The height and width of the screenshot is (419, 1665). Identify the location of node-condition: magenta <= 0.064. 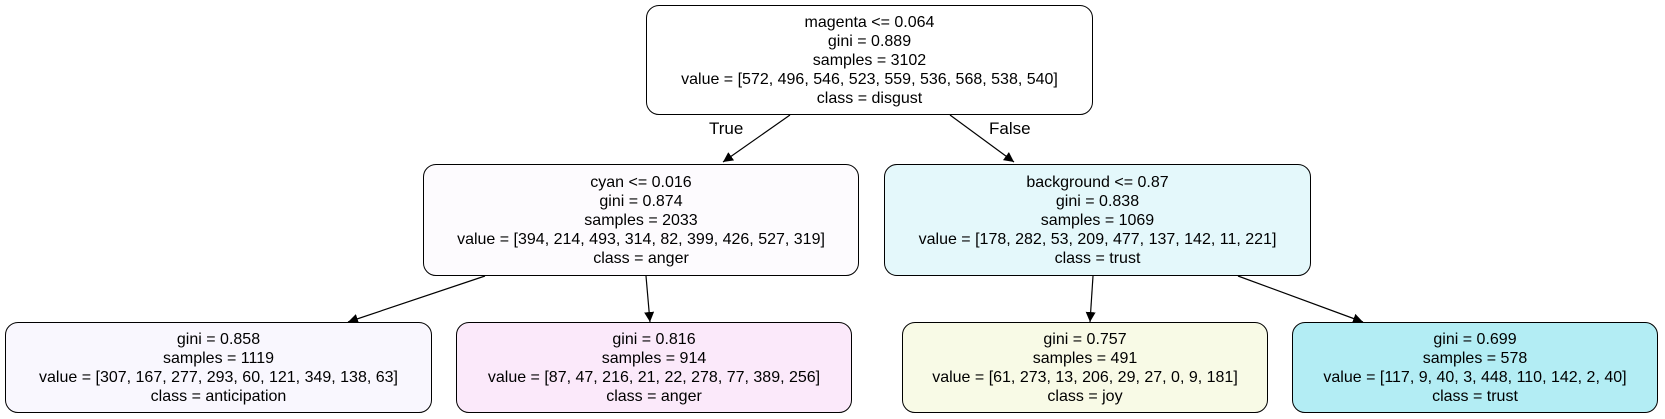
(869, 22).